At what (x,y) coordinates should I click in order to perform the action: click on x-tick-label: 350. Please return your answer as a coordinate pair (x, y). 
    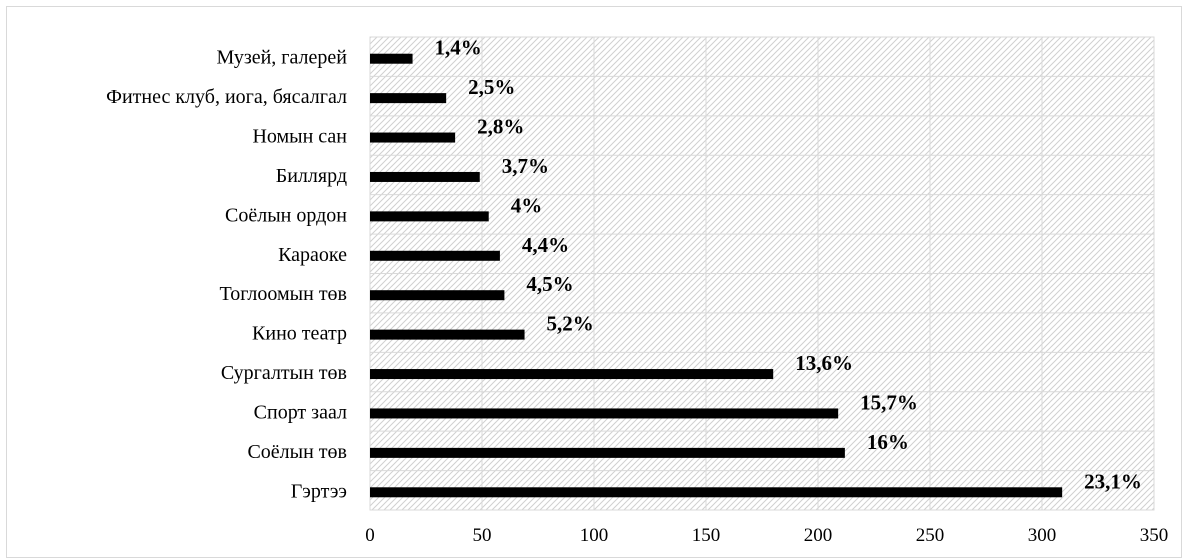
    Looking at the image, I should click on (1154, 535).